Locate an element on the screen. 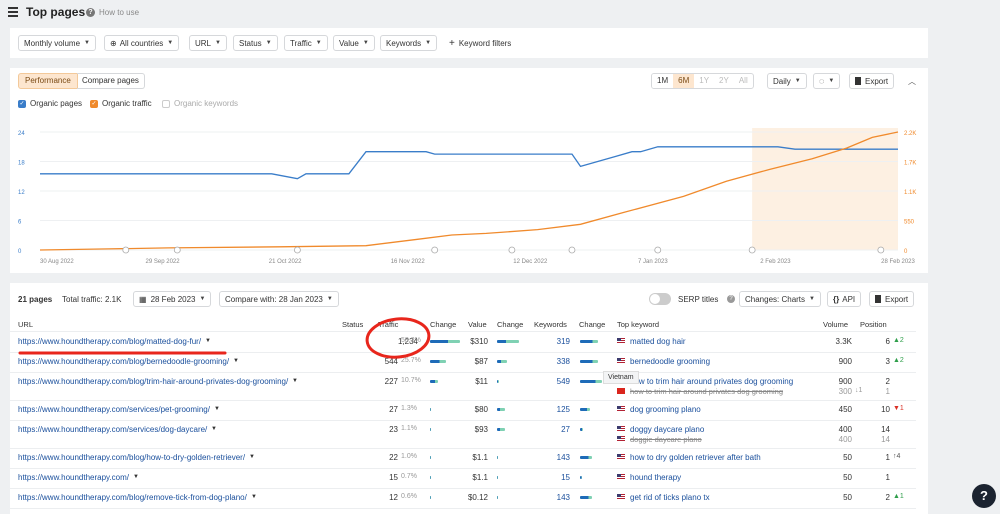  traffic-value: 227 is located at coordinates (391, 381).